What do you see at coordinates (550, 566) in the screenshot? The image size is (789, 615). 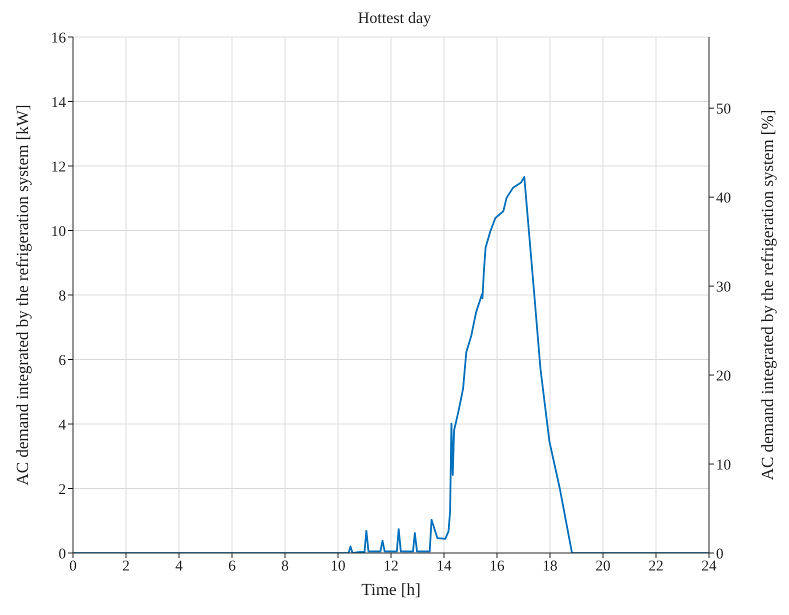 I see `x-tick-label: 18` at bounding box center [550, 566].